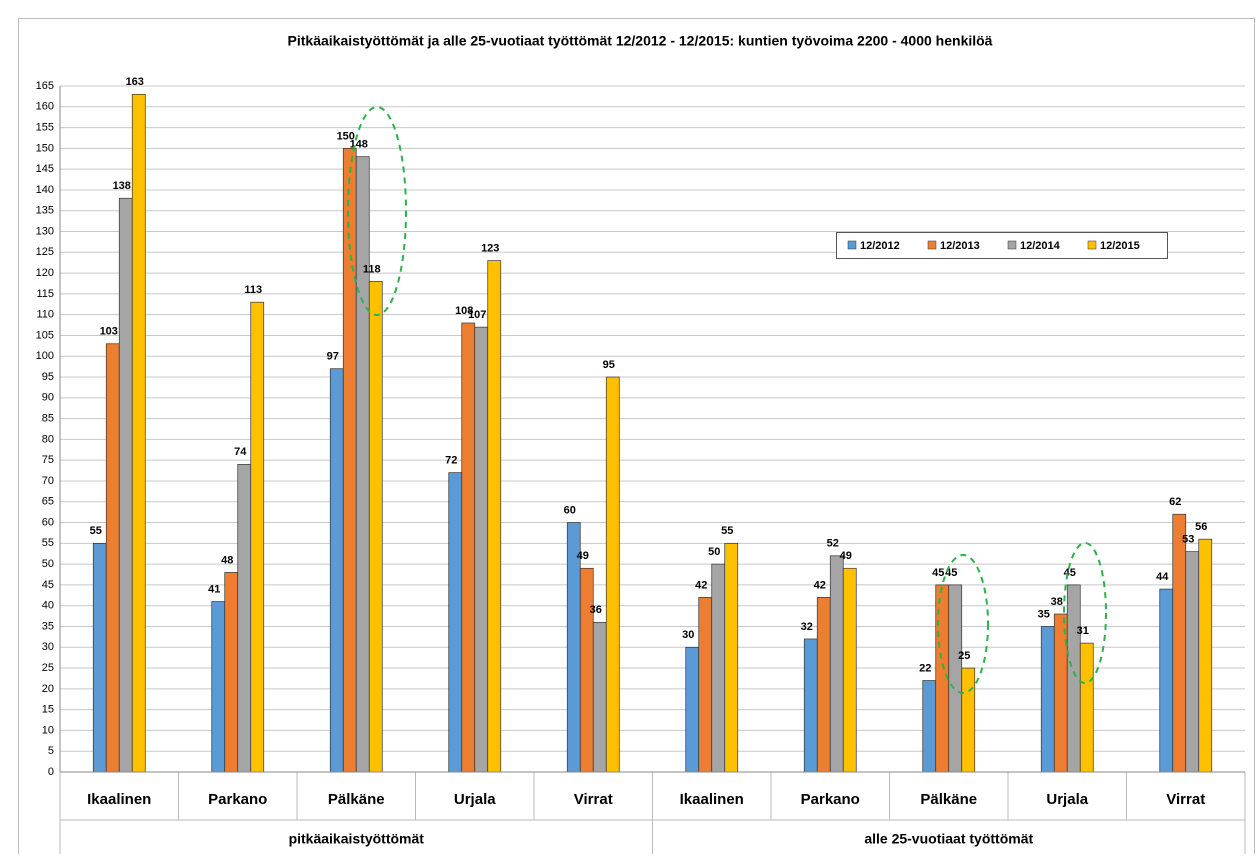  Describe the element at coordinates (48, 460) in the screenshot. I see `y-tick-label: 75` at that location.